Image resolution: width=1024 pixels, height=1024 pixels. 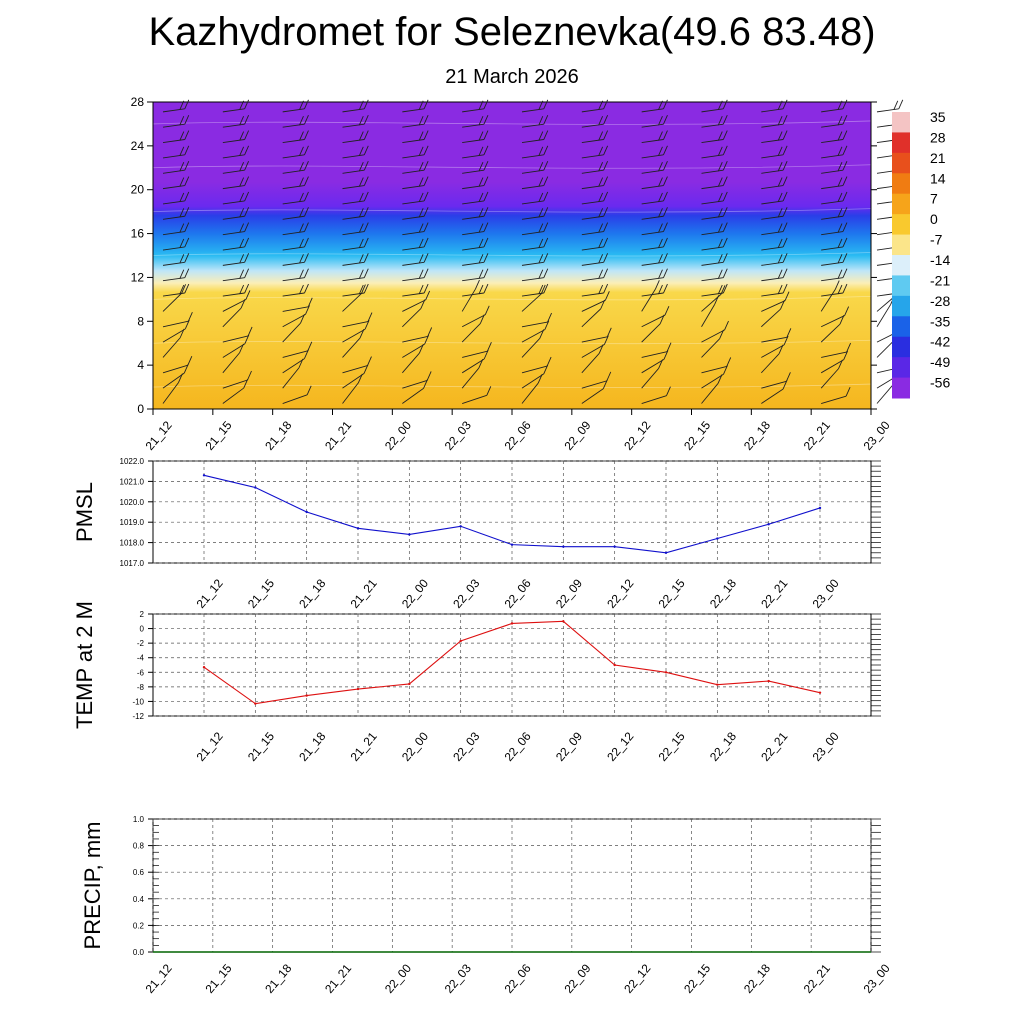 I want to click on y-tick-label: 20, so click(x=138, y=190).